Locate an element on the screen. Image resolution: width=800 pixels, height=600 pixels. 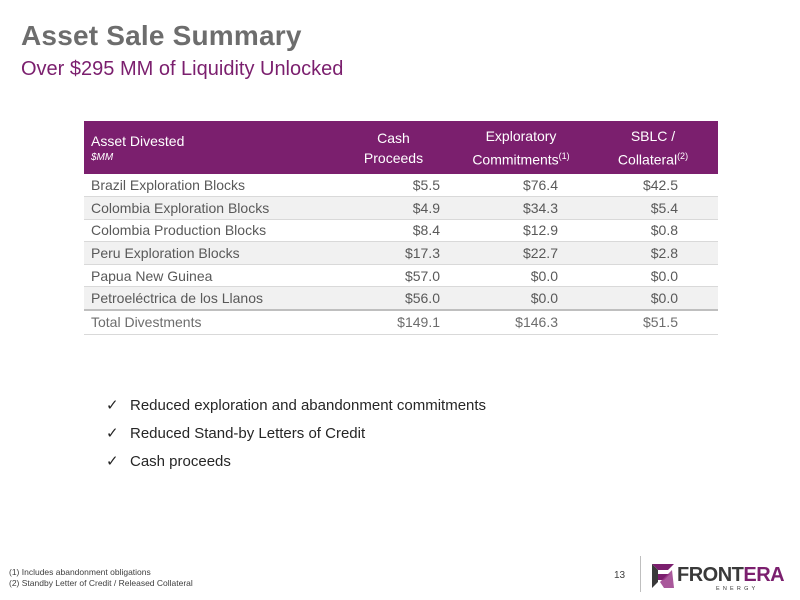
footer-divider is located at coordinates (640, 574).